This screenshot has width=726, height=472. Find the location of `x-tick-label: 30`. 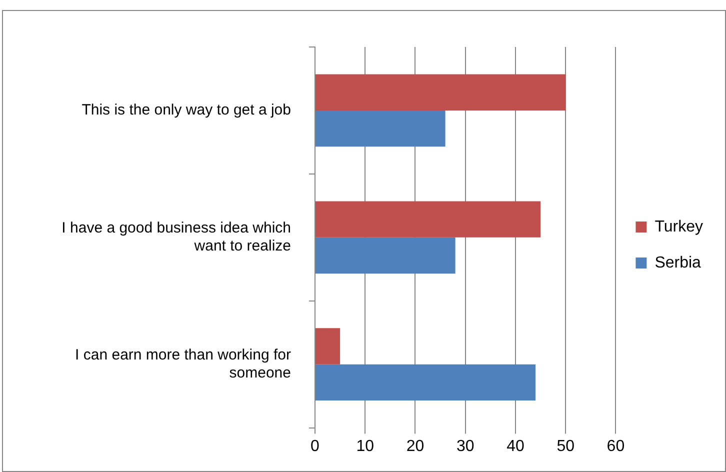

x-tick-label: 30 is located at coordinates (465, 446).